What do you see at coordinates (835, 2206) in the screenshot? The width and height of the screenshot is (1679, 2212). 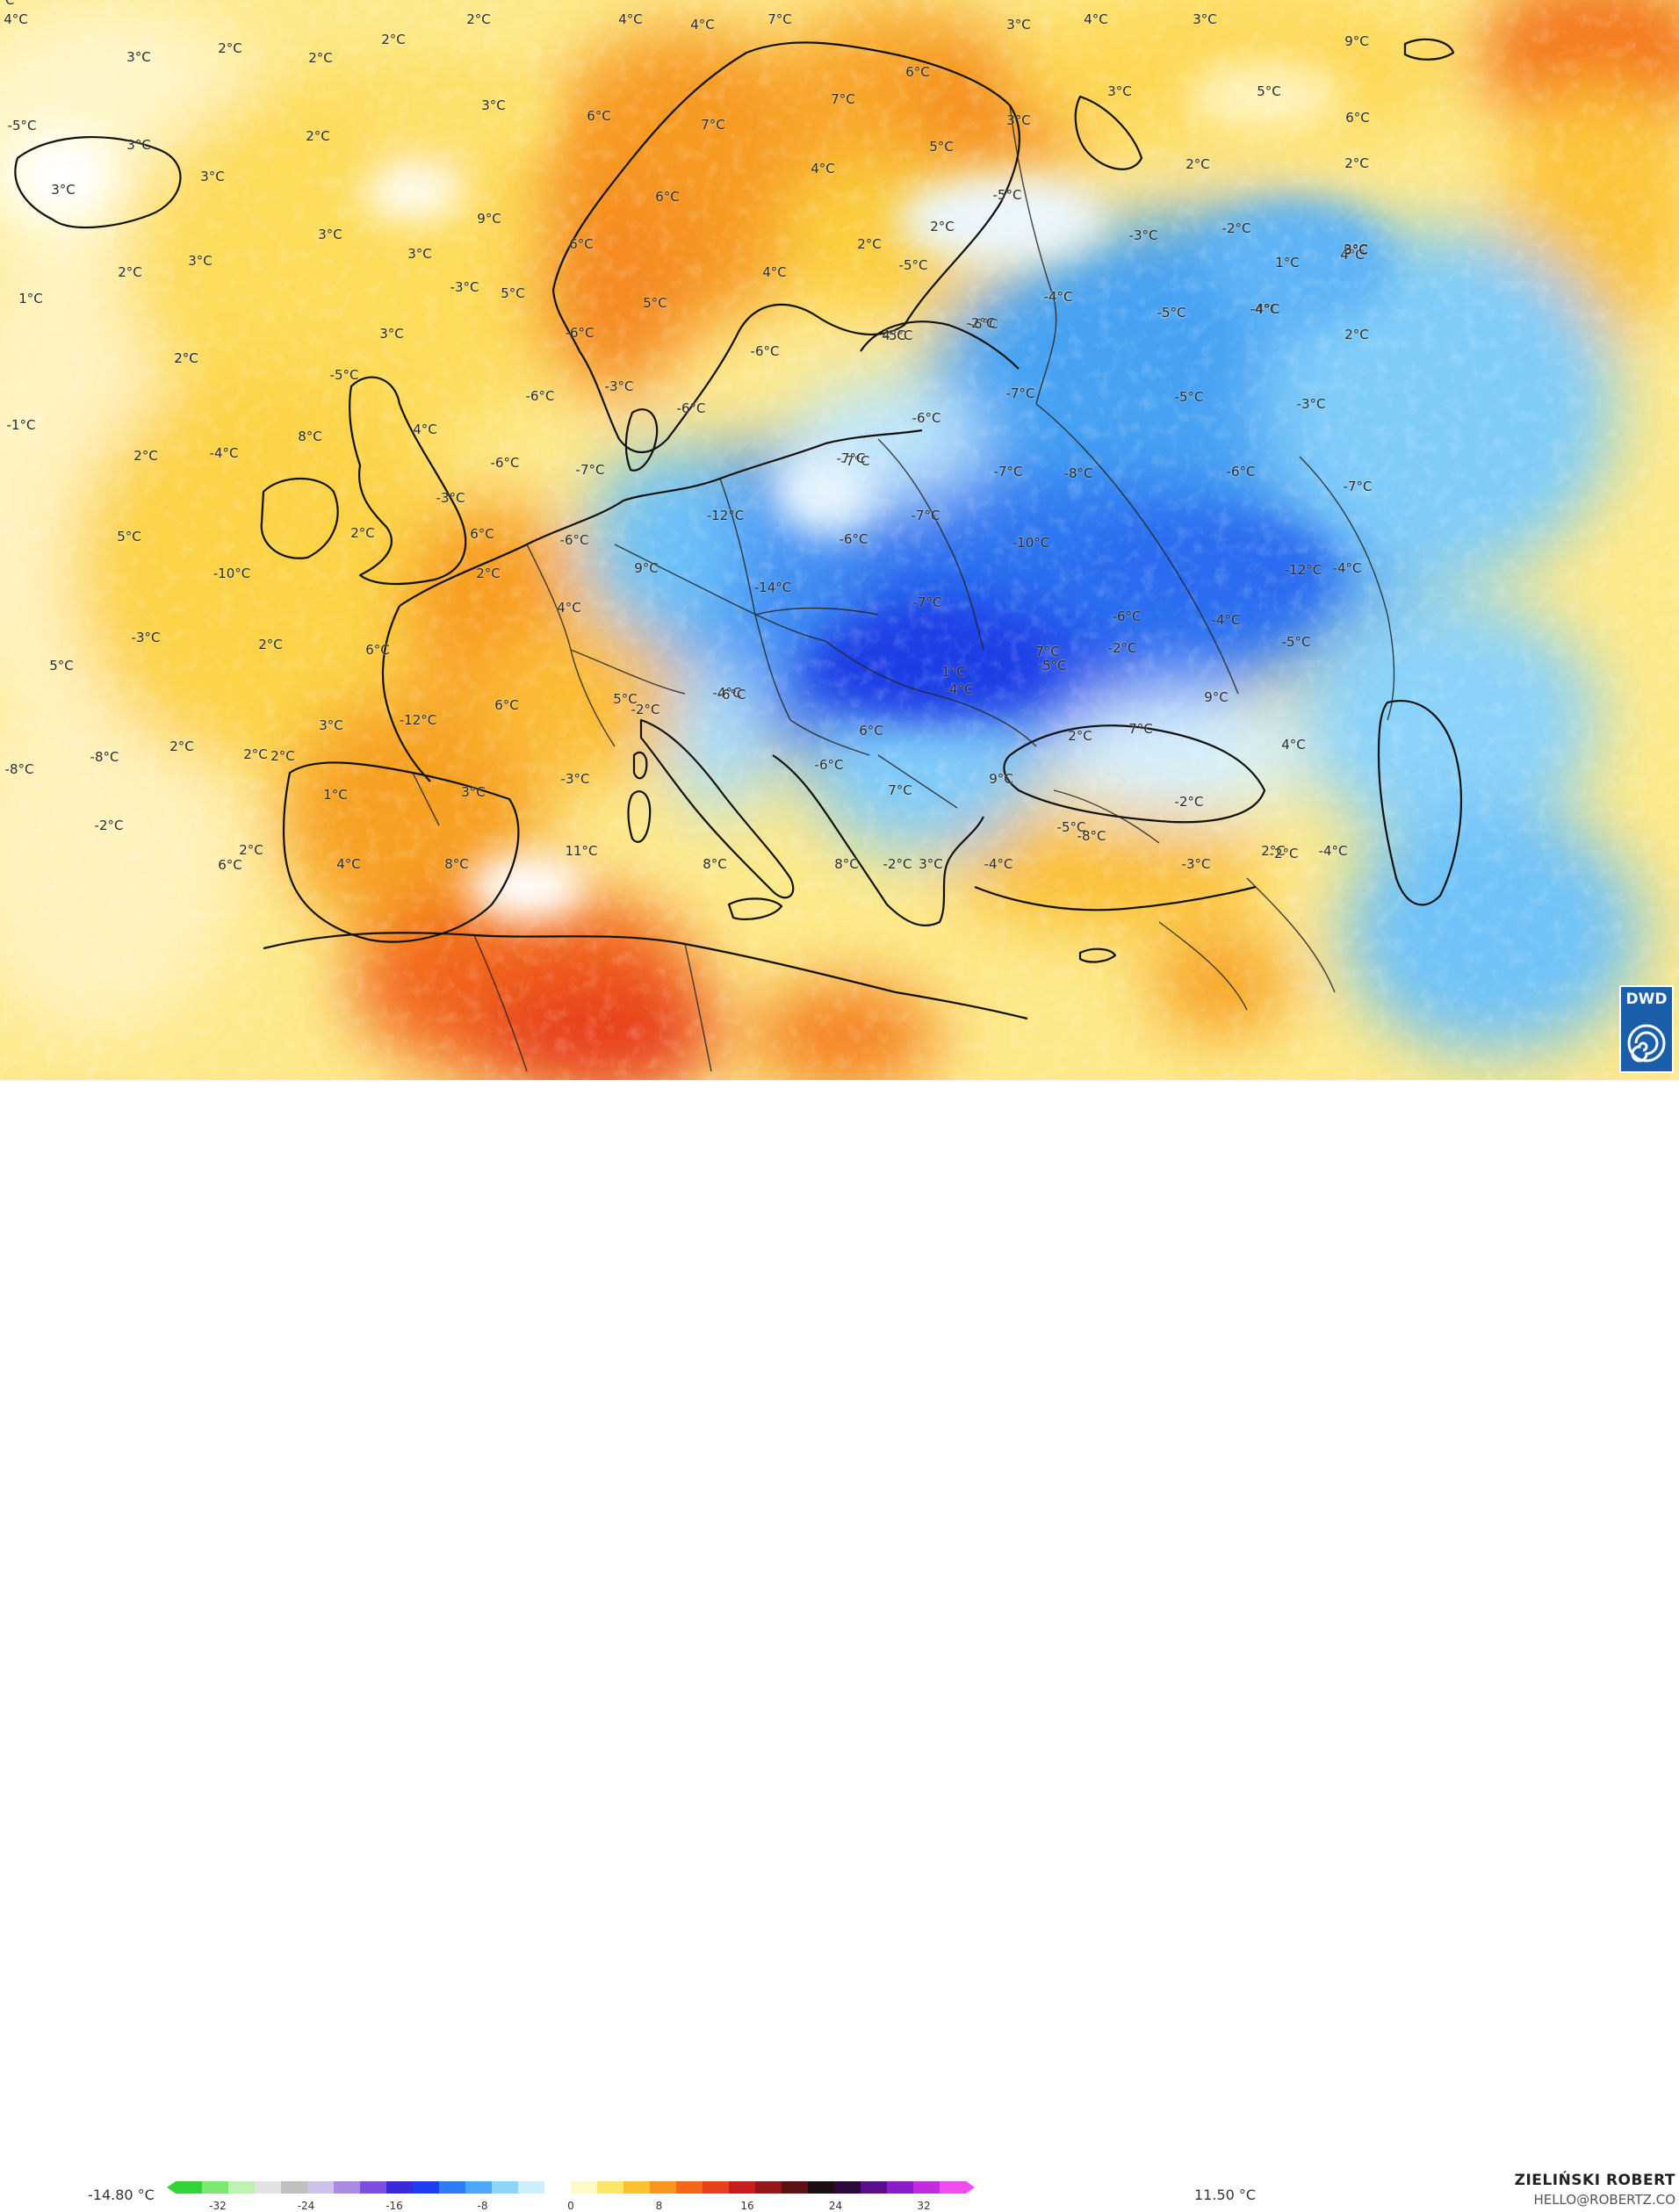 I see `colorbar-tick-label: 24` at bounding box center [835, 2206].